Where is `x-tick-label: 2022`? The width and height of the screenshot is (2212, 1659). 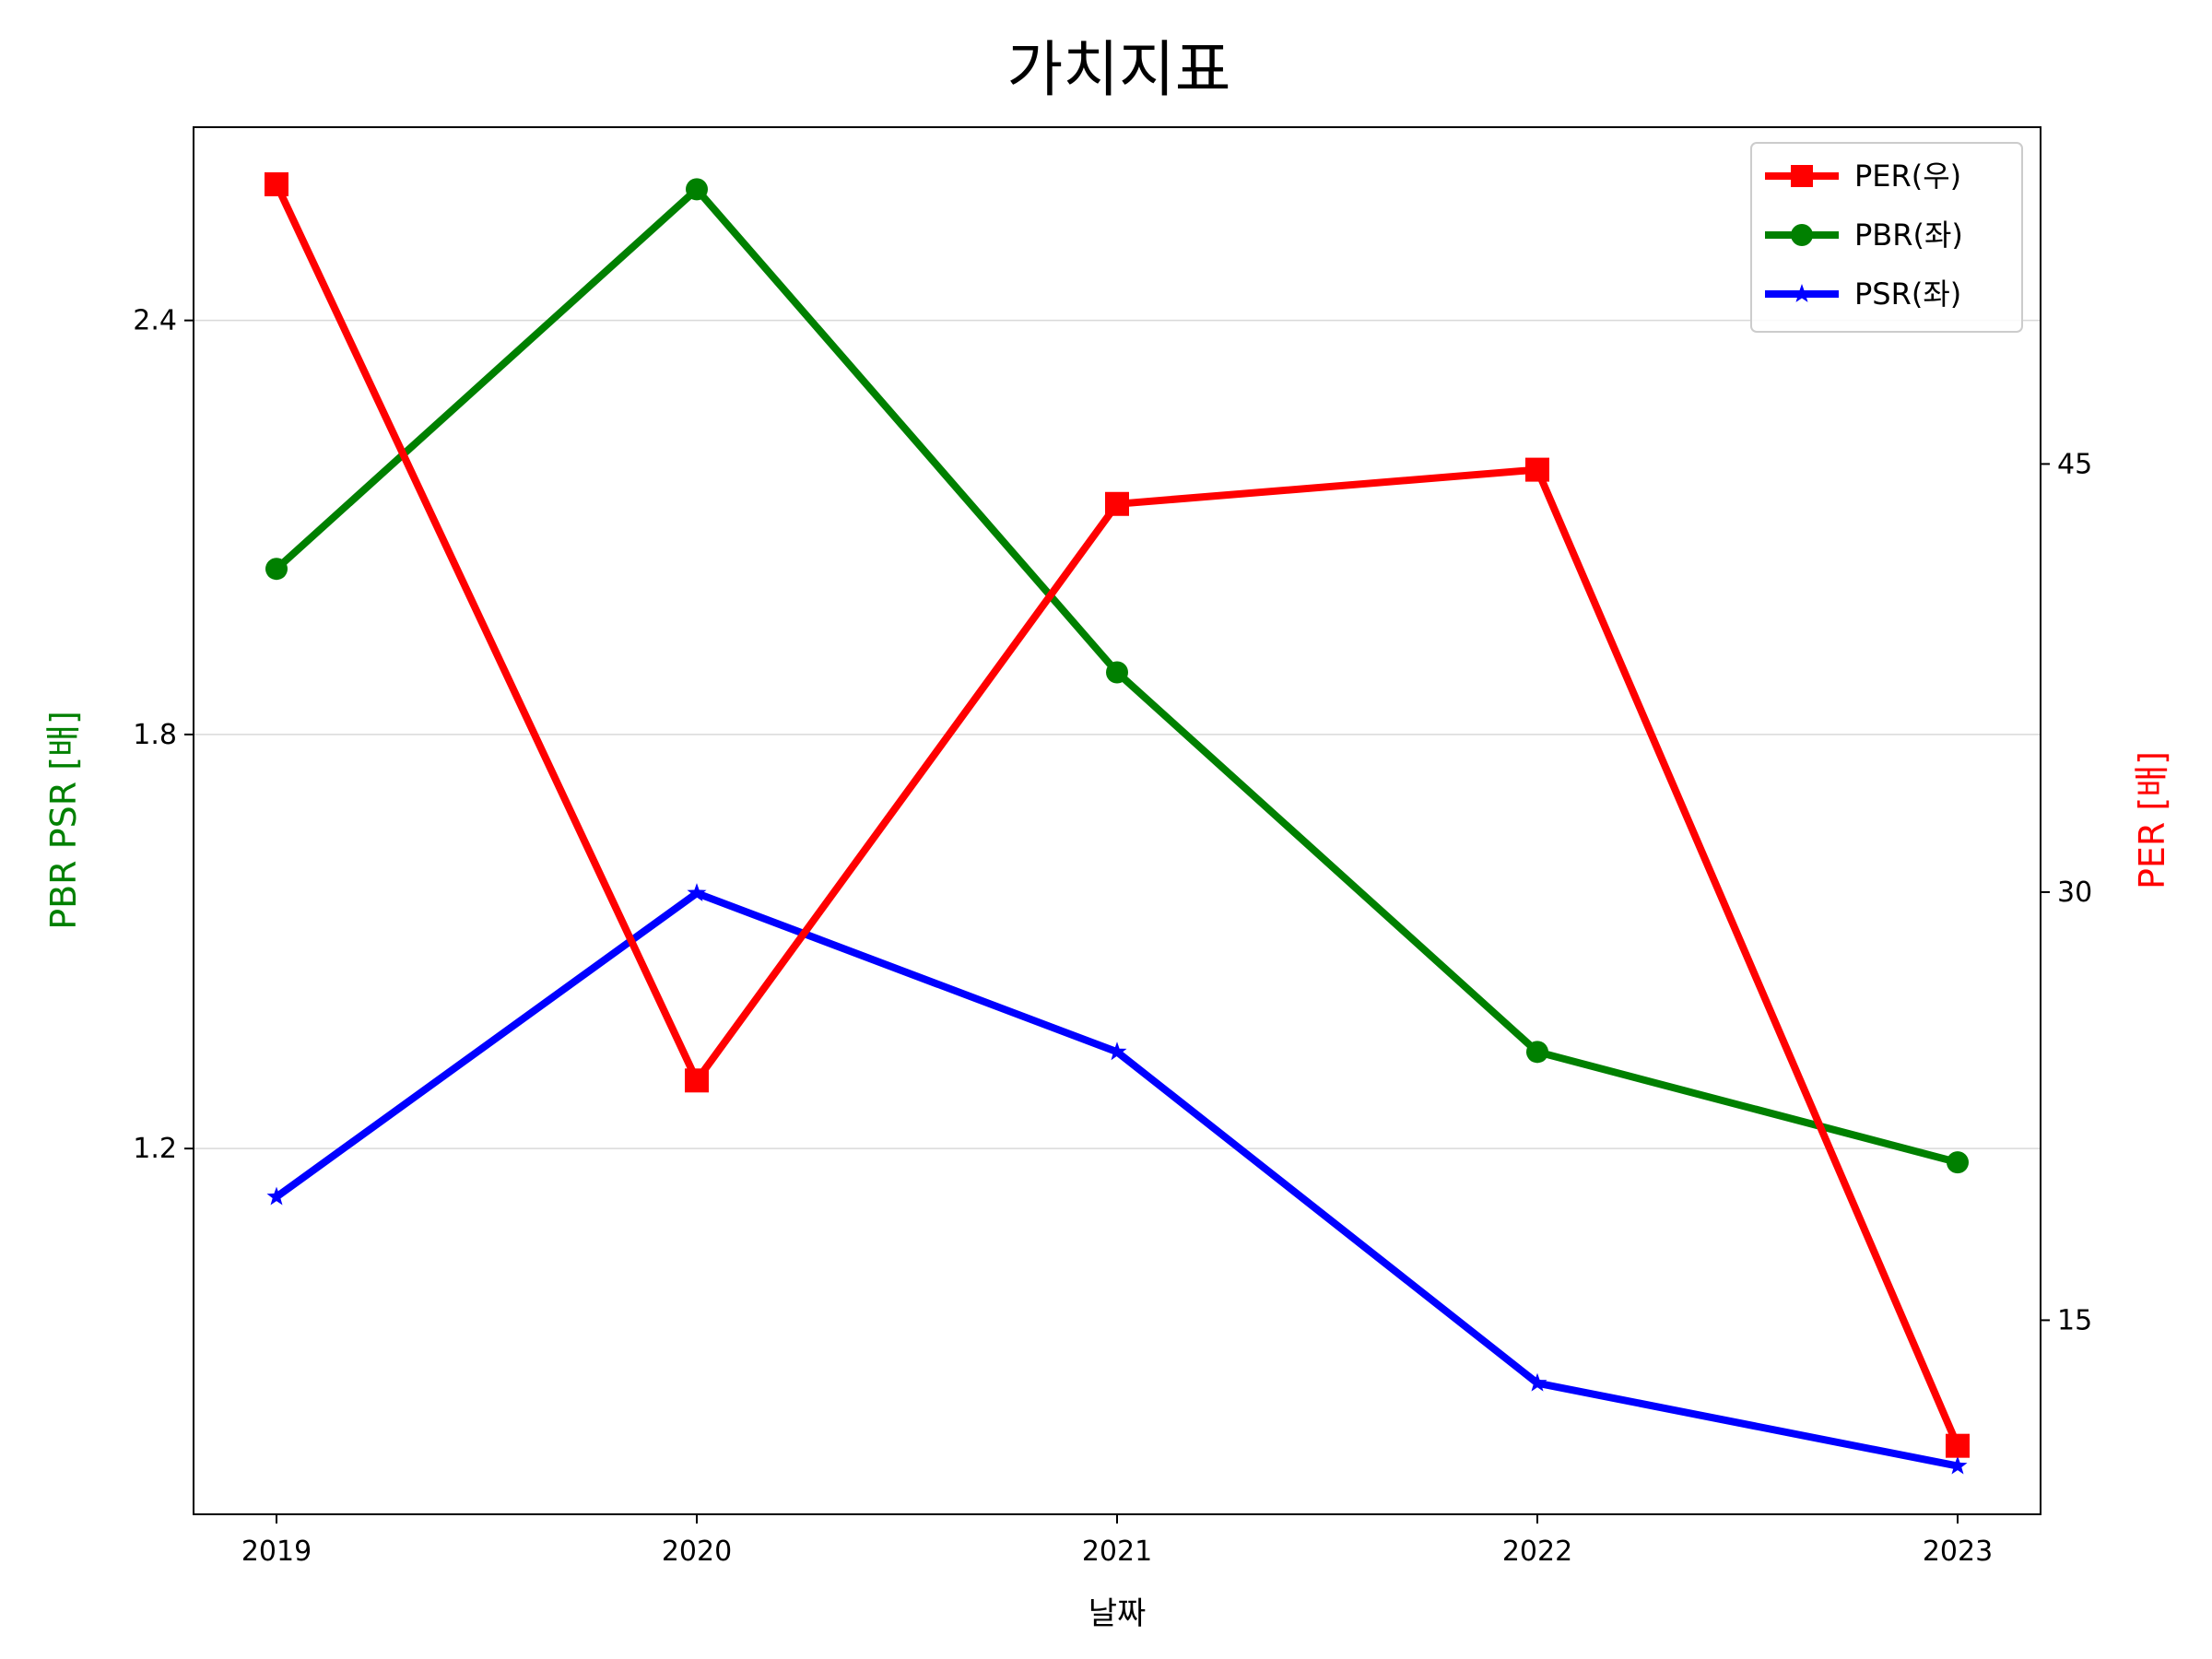
x-tick-label: 2022 is located at coordinates (1537, 1551).